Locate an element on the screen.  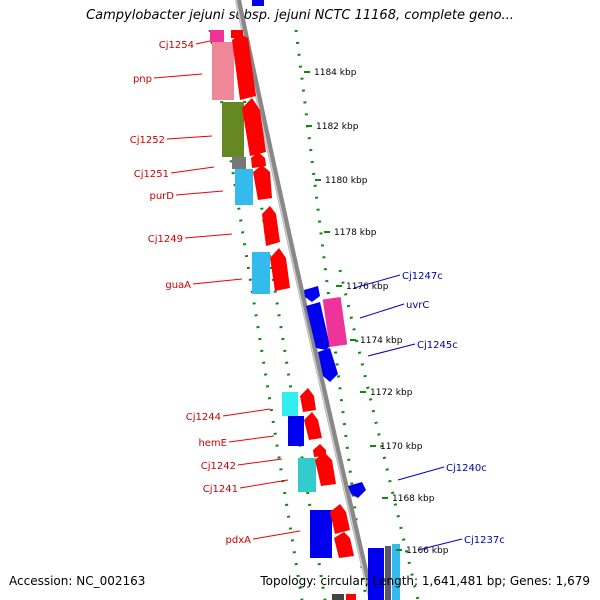
scale-tick-label: 1180 kbp is located at coordinates (346, 181).